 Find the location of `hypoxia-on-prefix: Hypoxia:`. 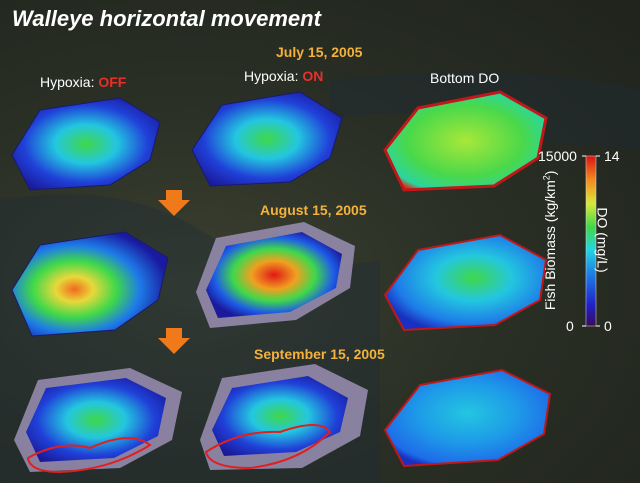

hypoxia-on-prefix: Hypoxia: is located at coordinates (273, 76).